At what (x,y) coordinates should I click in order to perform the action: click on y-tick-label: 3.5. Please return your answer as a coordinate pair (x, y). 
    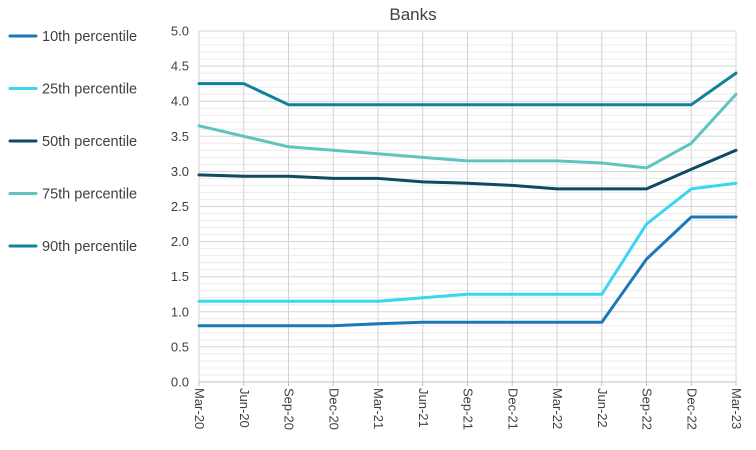
    Looking at the image, I should click on (180, 136).